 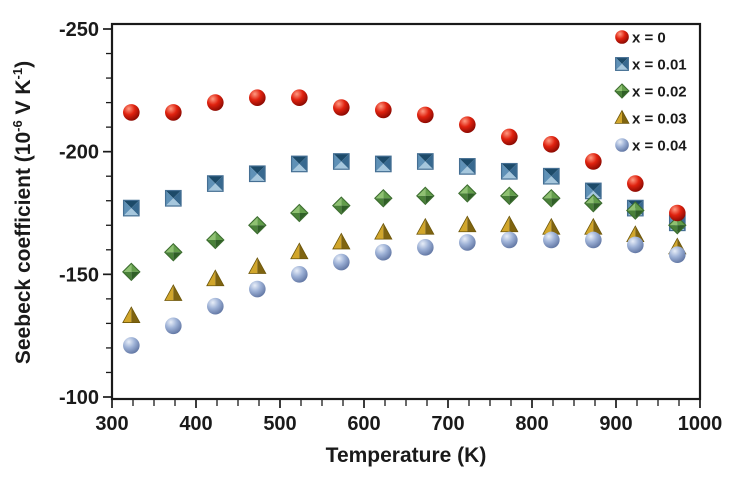 I want to click on x-tick-label: 700, so click(x=447, y=424).